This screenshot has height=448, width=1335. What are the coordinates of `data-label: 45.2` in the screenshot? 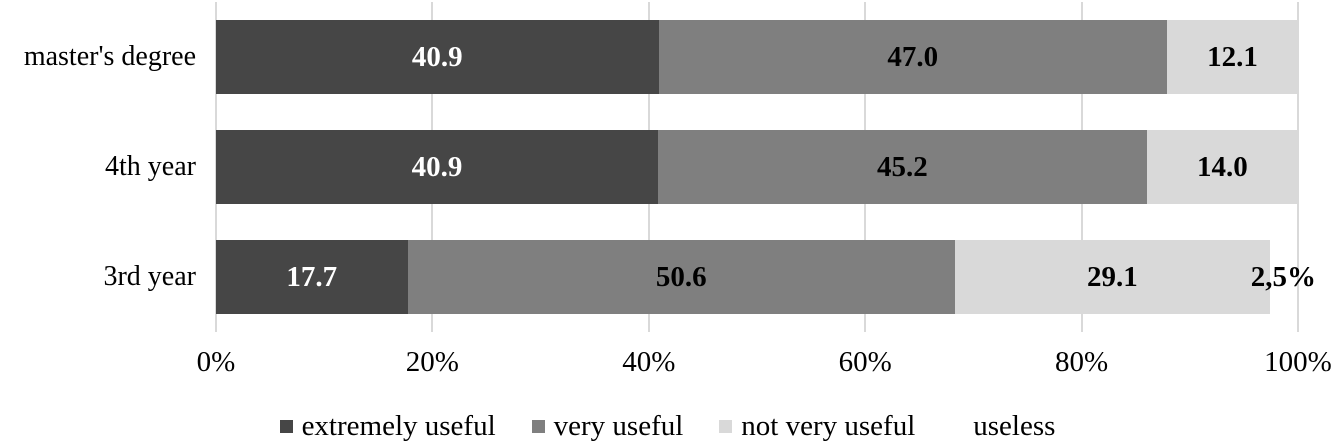 It's located at (902, 166).